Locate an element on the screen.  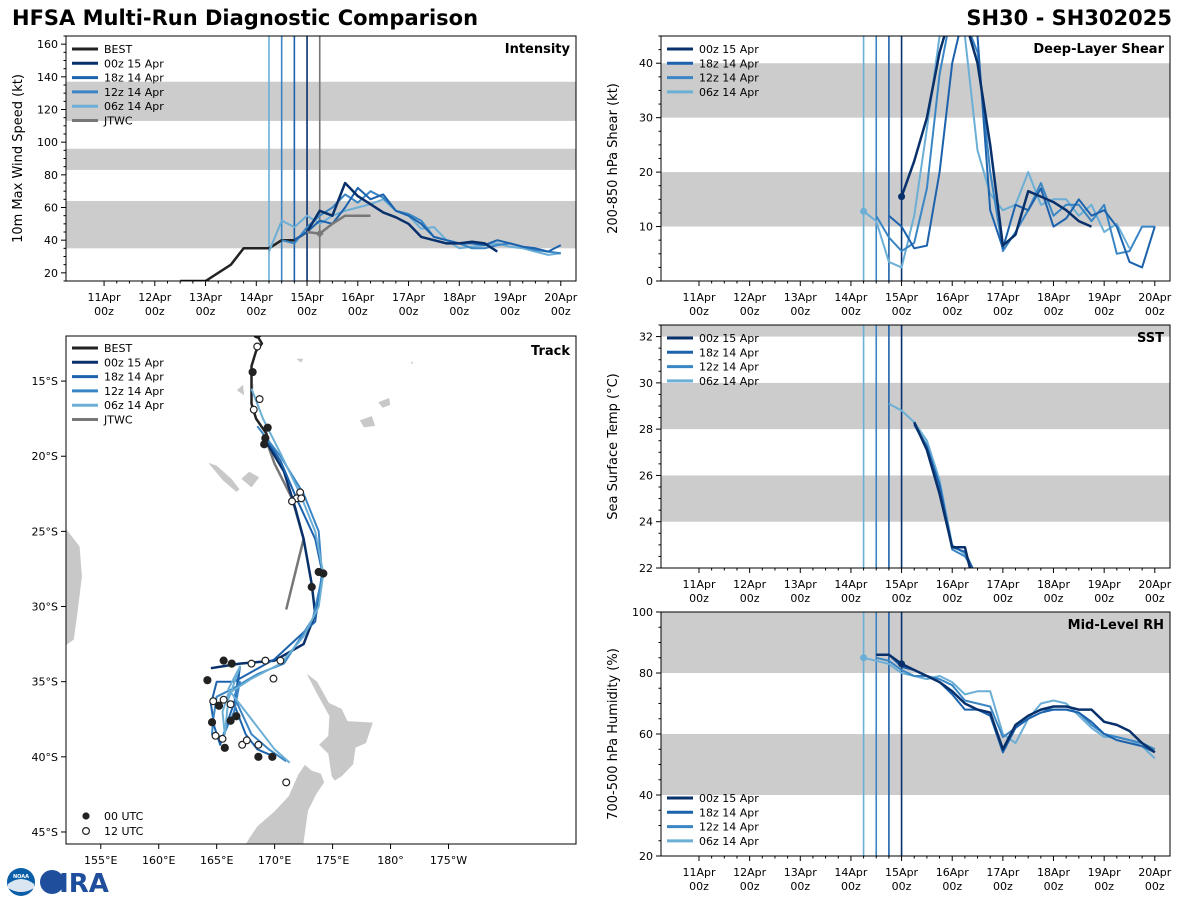
sst-ylabel: Sea Surface Temp (°C) is located at coordinates (613, 446).